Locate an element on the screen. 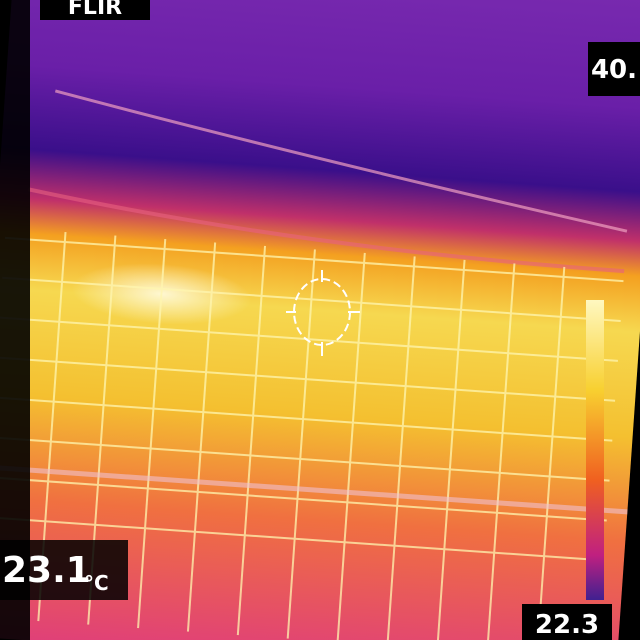  frame-bar is located at coordinates (314, 489).